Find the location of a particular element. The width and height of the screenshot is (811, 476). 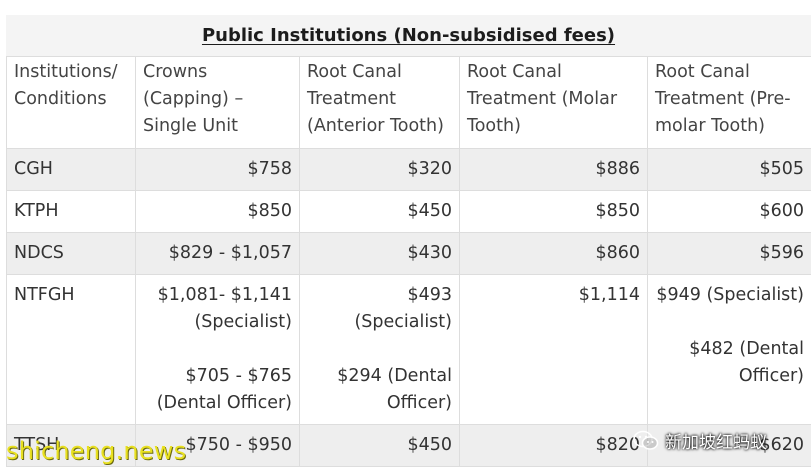

institution-cell: TTSH is located at coordinates (71, 445).